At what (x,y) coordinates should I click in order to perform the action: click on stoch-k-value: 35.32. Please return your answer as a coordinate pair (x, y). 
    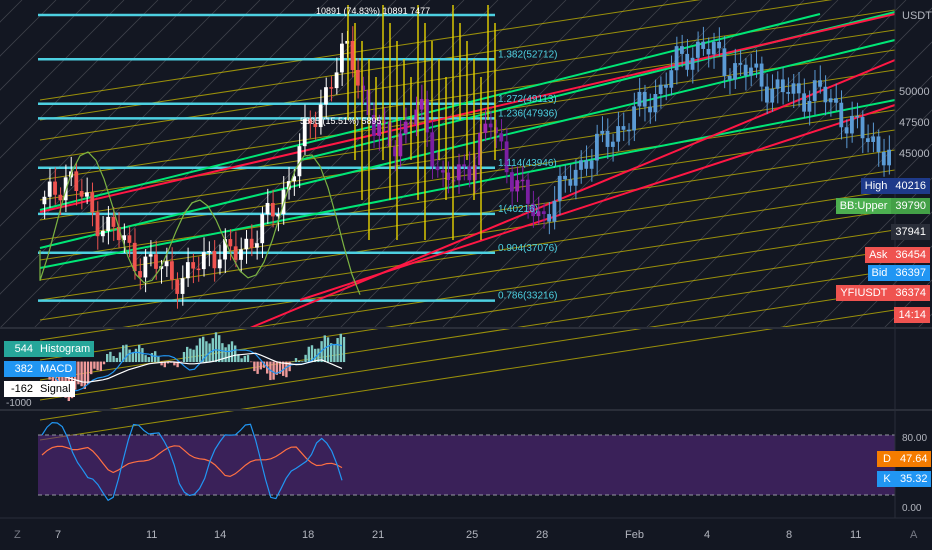
    Looking at the image, I should click on (914, 479).